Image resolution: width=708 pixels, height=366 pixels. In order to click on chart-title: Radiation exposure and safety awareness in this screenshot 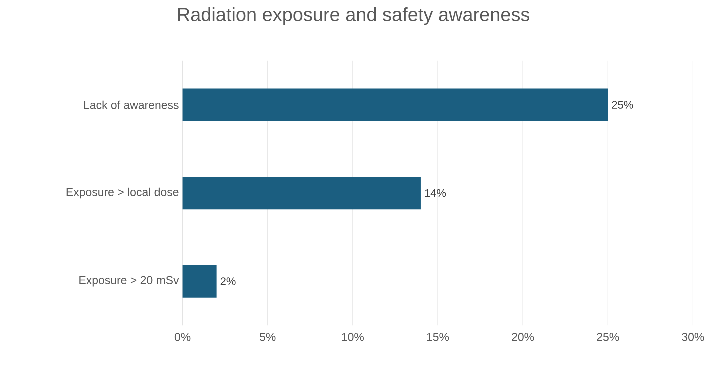, I will do `click(354, 17)`.